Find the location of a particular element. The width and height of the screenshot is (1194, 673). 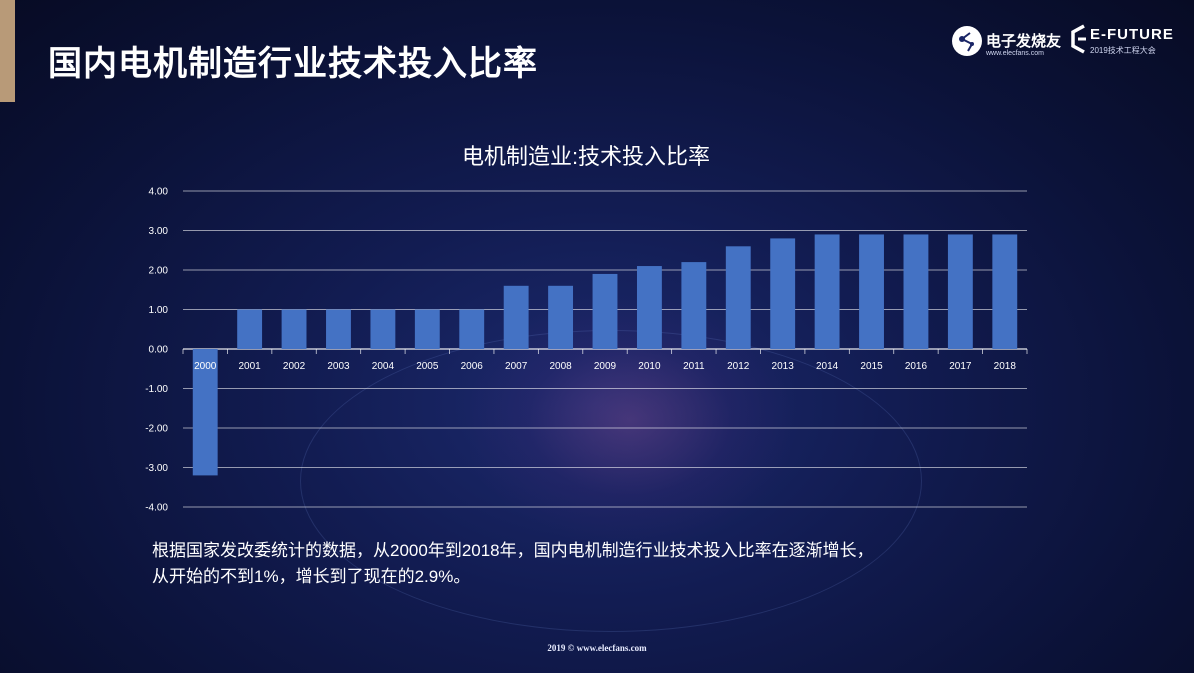

efuture-logo-subtitle: 2019技术工程大会 is located at coordinates (1123, 50).